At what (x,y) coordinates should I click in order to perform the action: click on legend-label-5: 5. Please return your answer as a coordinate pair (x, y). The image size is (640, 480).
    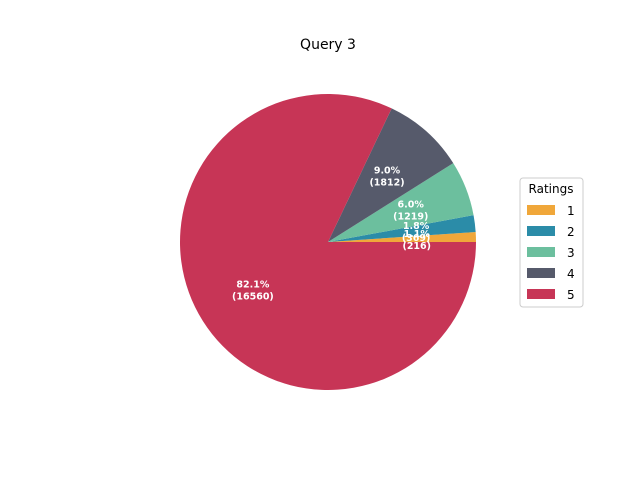
    Looking at the image, I should click on (571, 295).